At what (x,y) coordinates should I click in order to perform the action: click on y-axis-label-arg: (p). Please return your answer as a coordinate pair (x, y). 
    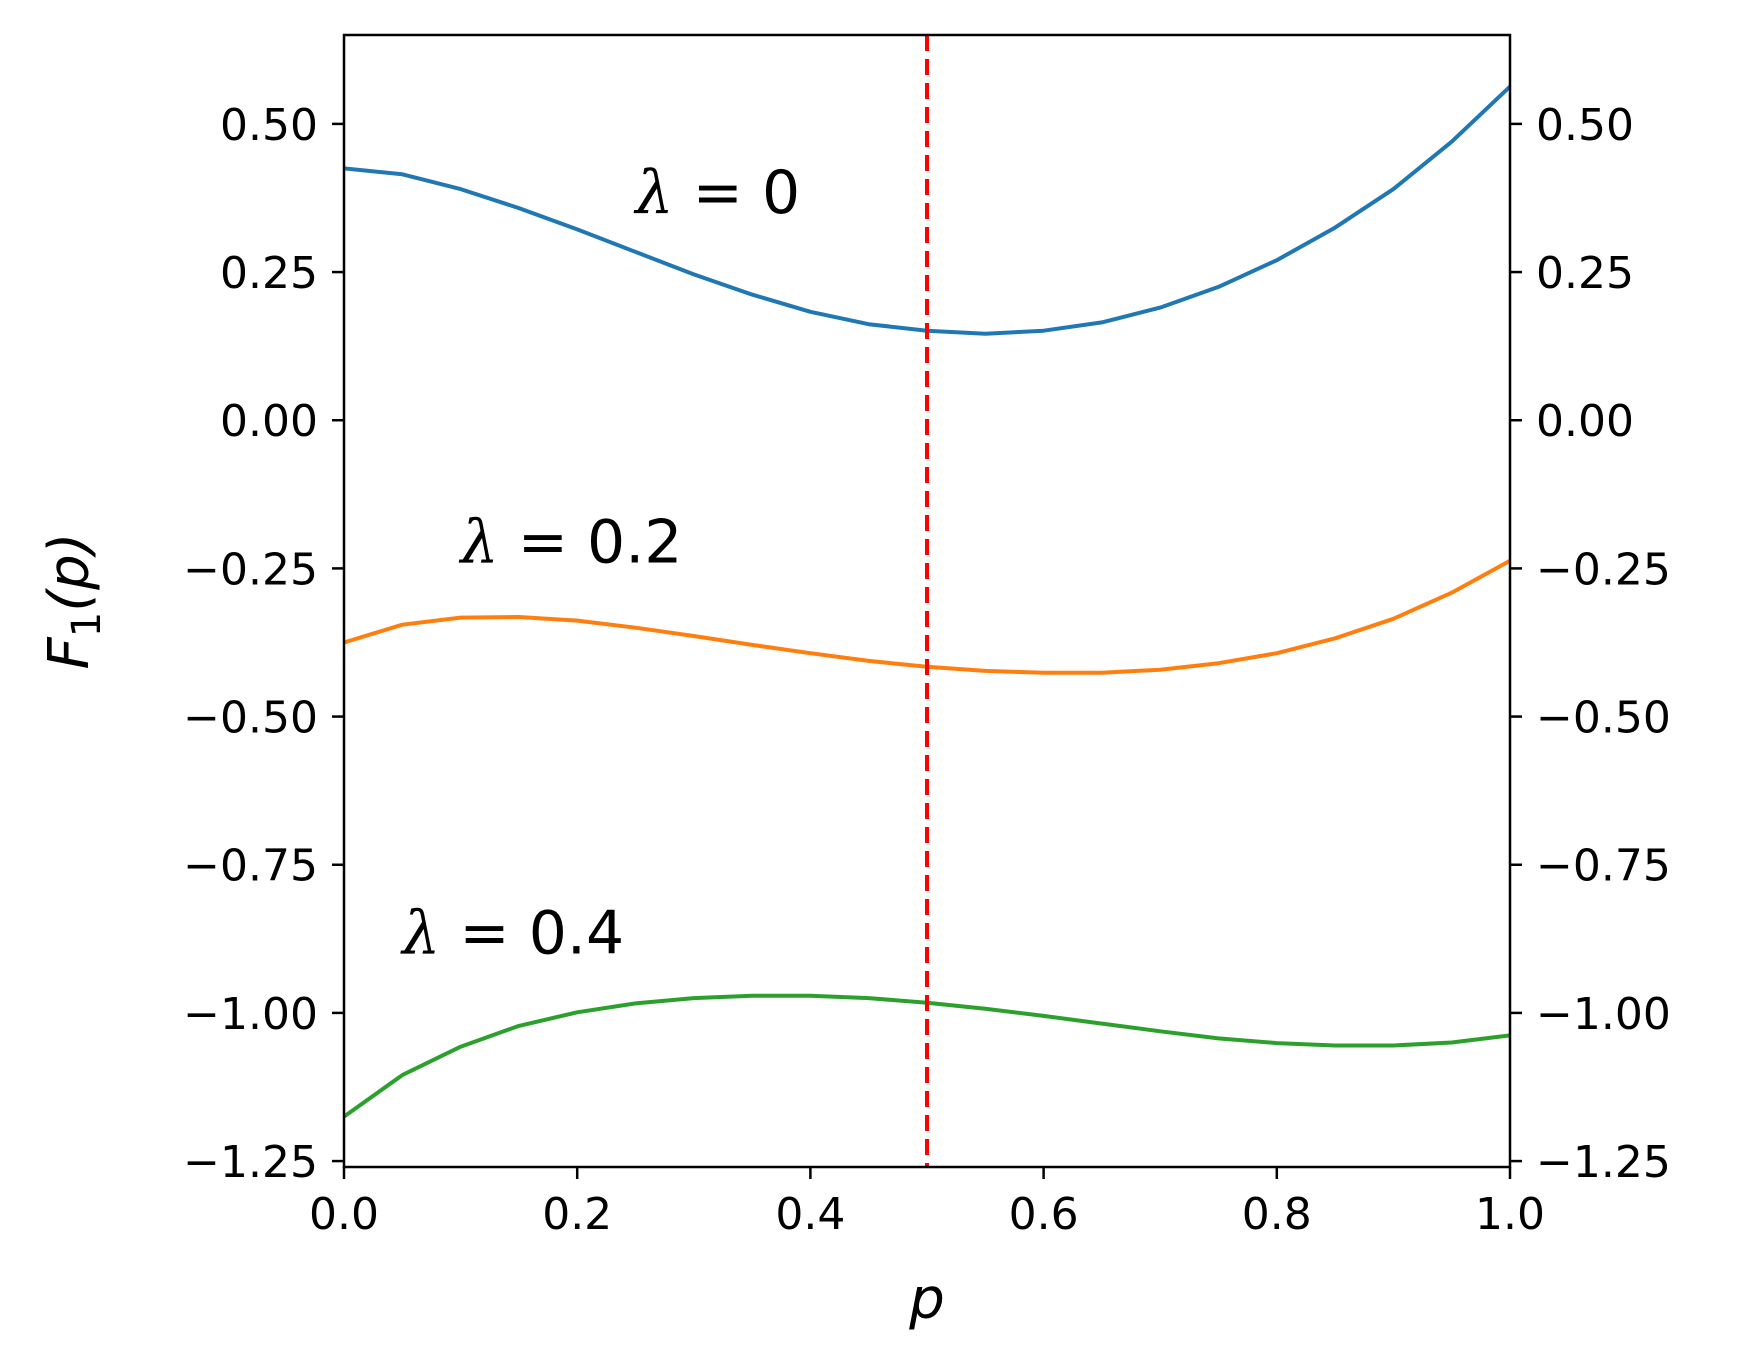
    Looking at the image, I should click on (69, 572).